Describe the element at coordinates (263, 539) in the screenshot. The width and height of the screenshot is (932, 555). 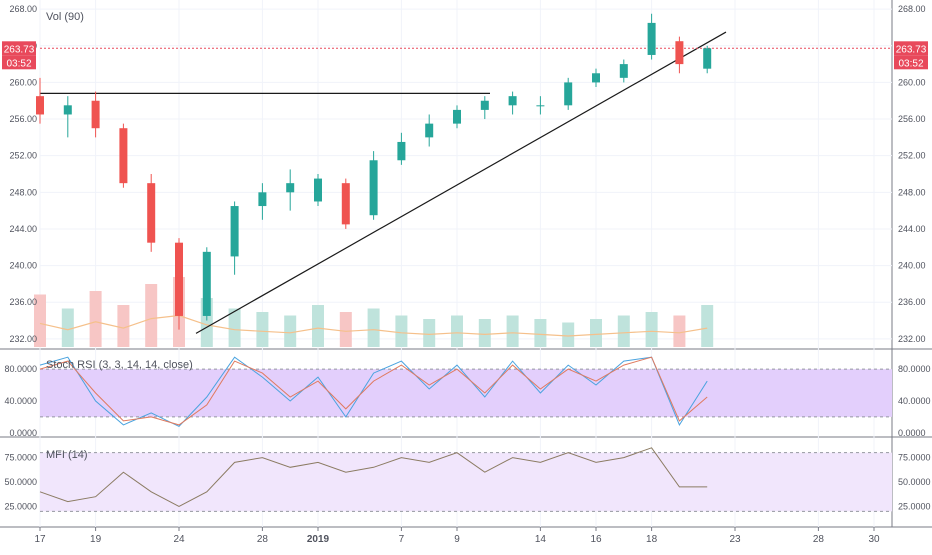
I see `time-tick-label: 28` at that location.